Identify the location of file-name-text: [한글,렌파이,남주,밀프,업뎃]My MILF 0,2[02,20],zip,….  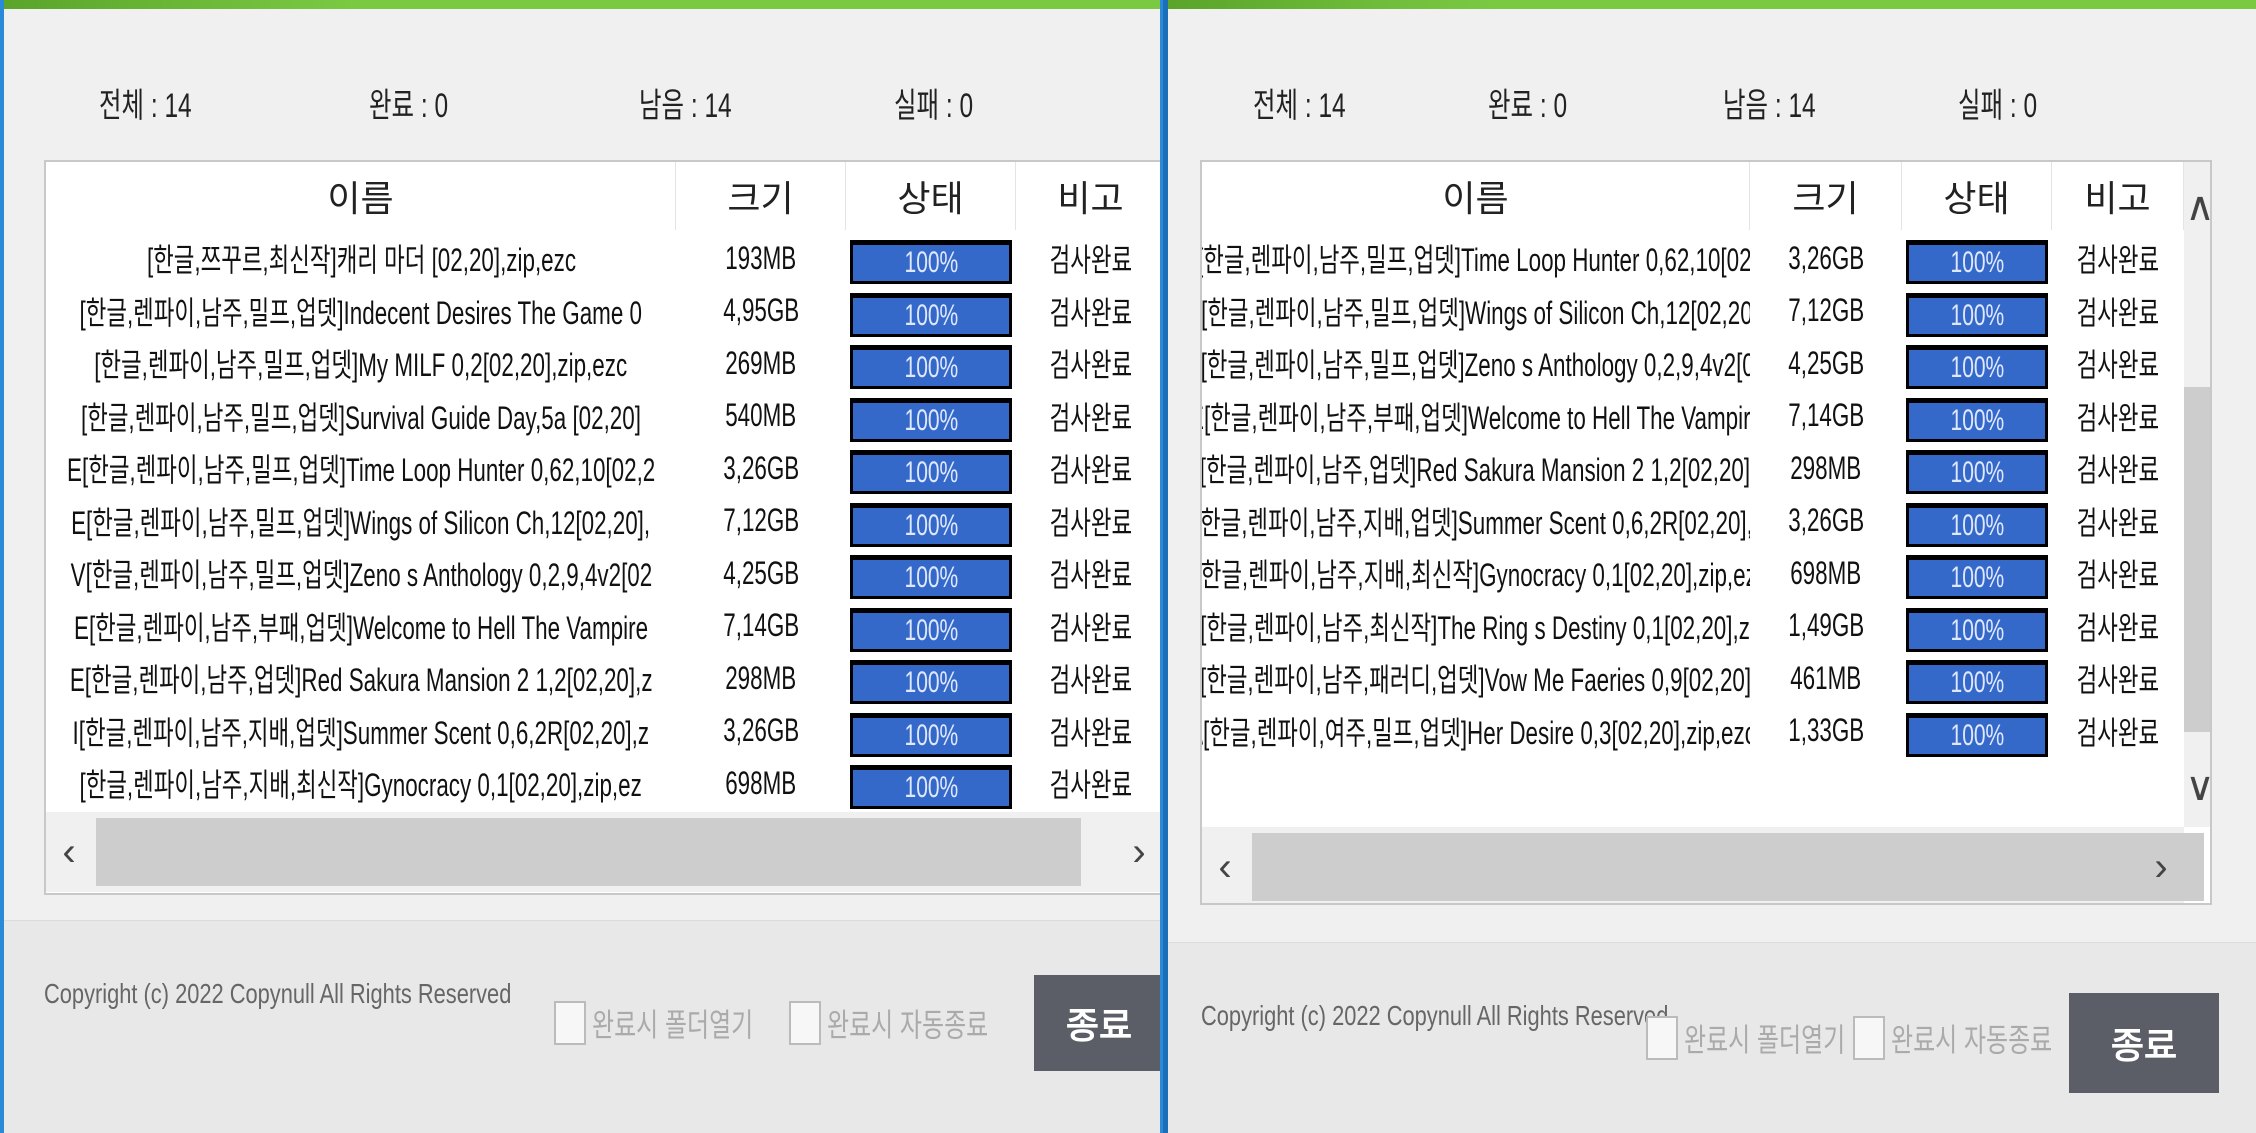
(361, 365).